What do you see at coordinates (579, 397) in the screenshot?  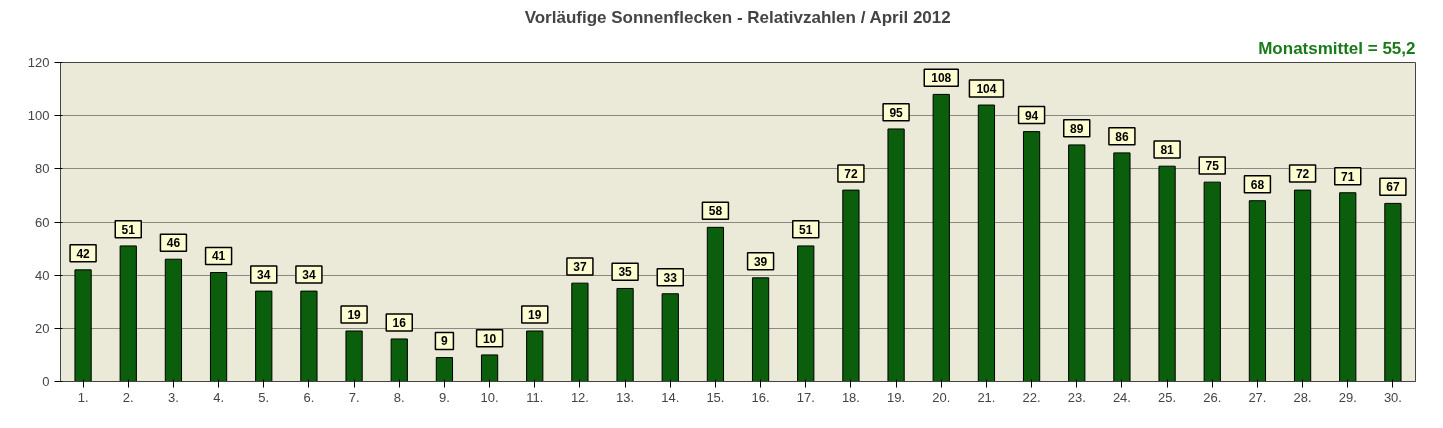 I see `x-tick-label: 12.` at bounding box center [579, 397].